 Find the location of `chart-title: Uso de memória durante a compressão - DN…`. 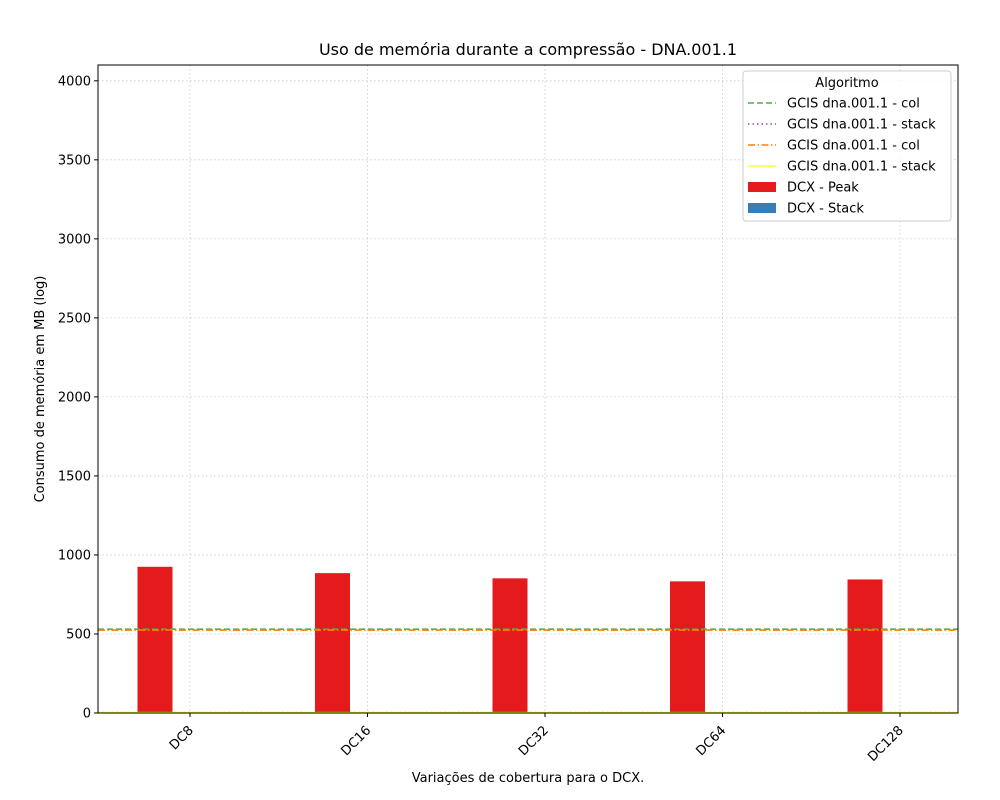

chart-title: Uso de memória durante a compressão - DN… is located at coordinates (528, 49).